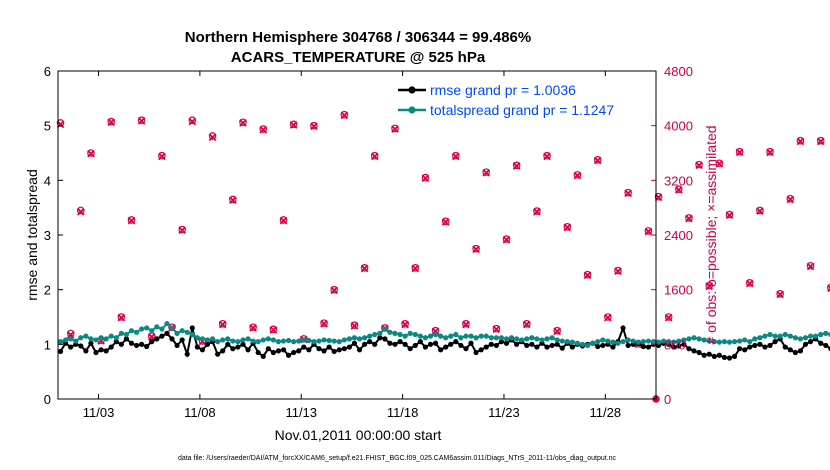 This screenshot has width=830, height=470. I want to click on y-tick-right-label: 0, so click(667, 399).